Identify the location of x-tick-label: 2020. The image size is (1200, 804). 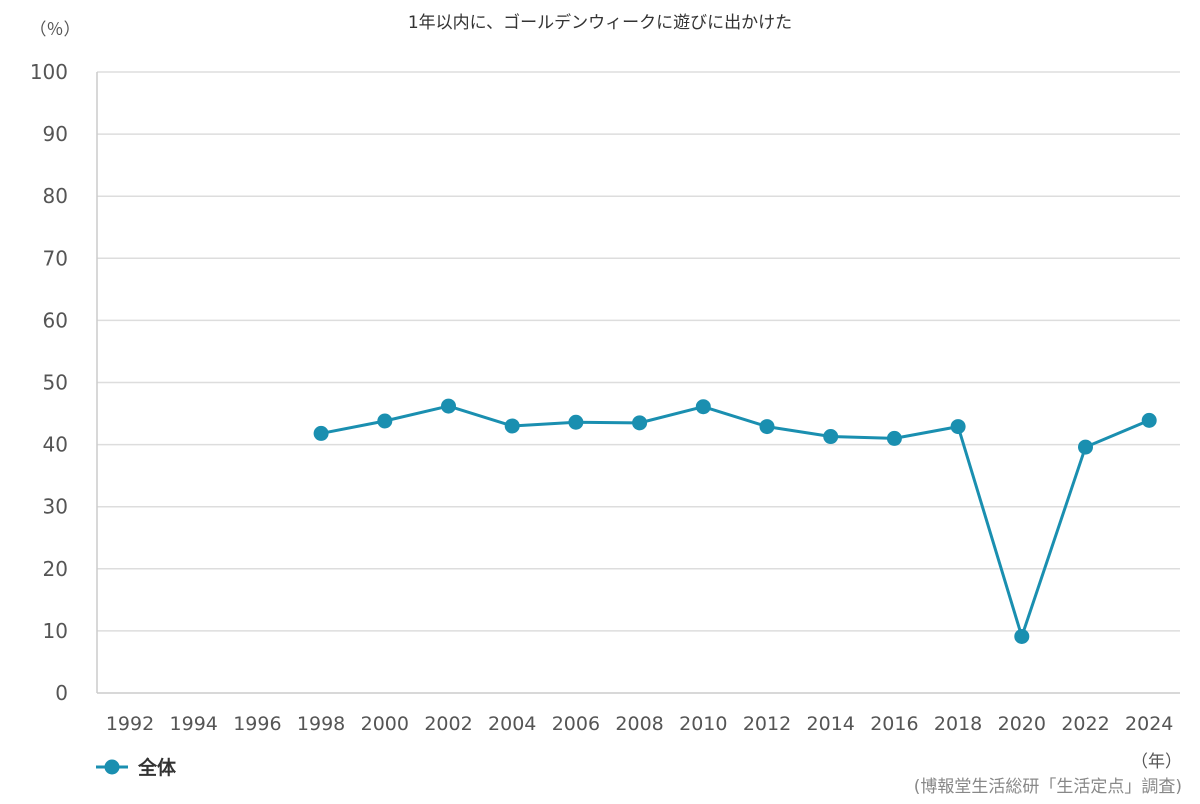
(1022, 724).